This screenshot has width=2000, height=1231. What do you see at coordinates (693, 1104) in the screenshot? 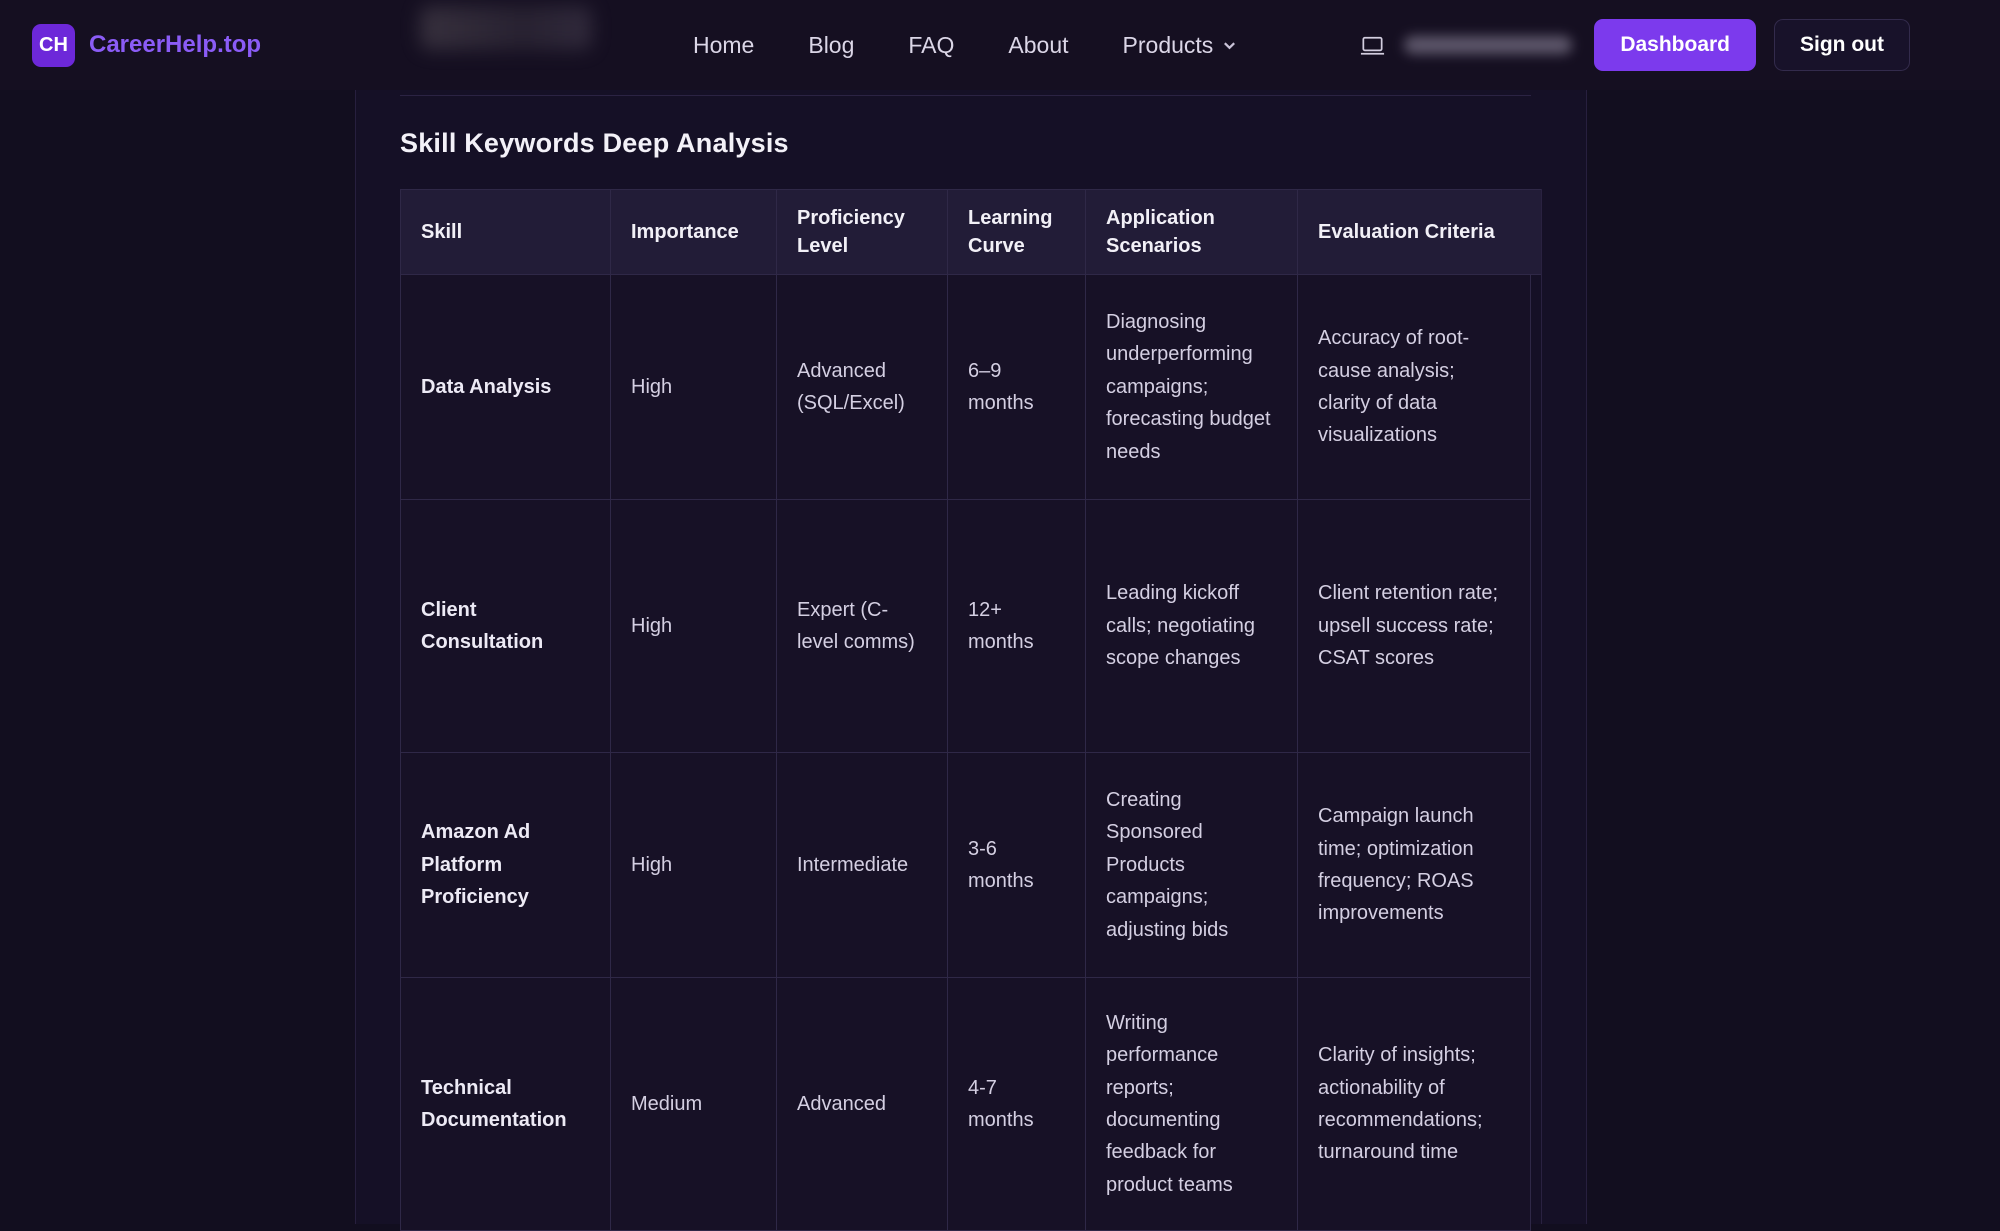
I see `cell-importance: Medium` at bounding box center [693, 1104].